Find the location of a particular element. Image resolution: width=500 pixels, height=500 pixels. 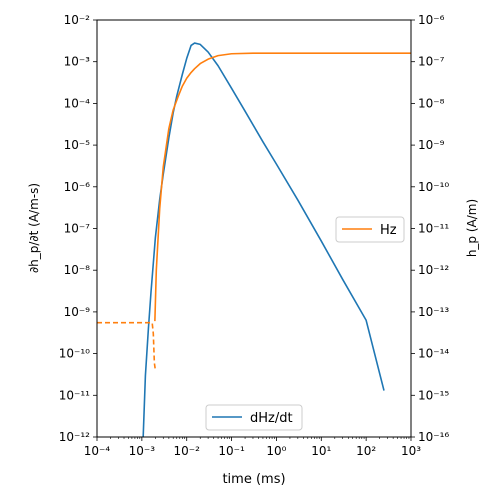

legend-dhzdt-label: dHz/dt is located at coordinates (271, 418).